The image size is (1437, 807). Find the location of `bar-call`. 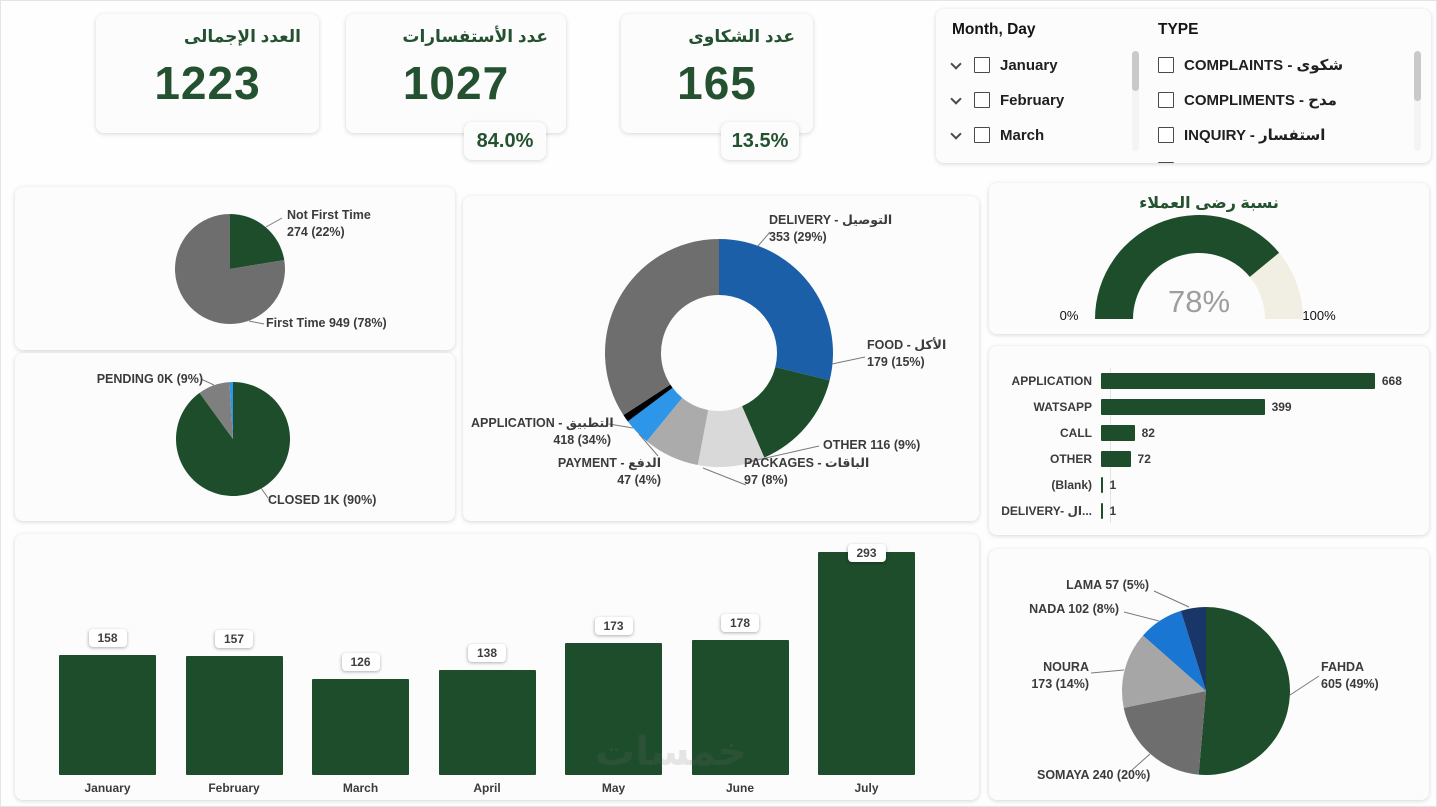

bar-call is located at coordinates (1118, 433).